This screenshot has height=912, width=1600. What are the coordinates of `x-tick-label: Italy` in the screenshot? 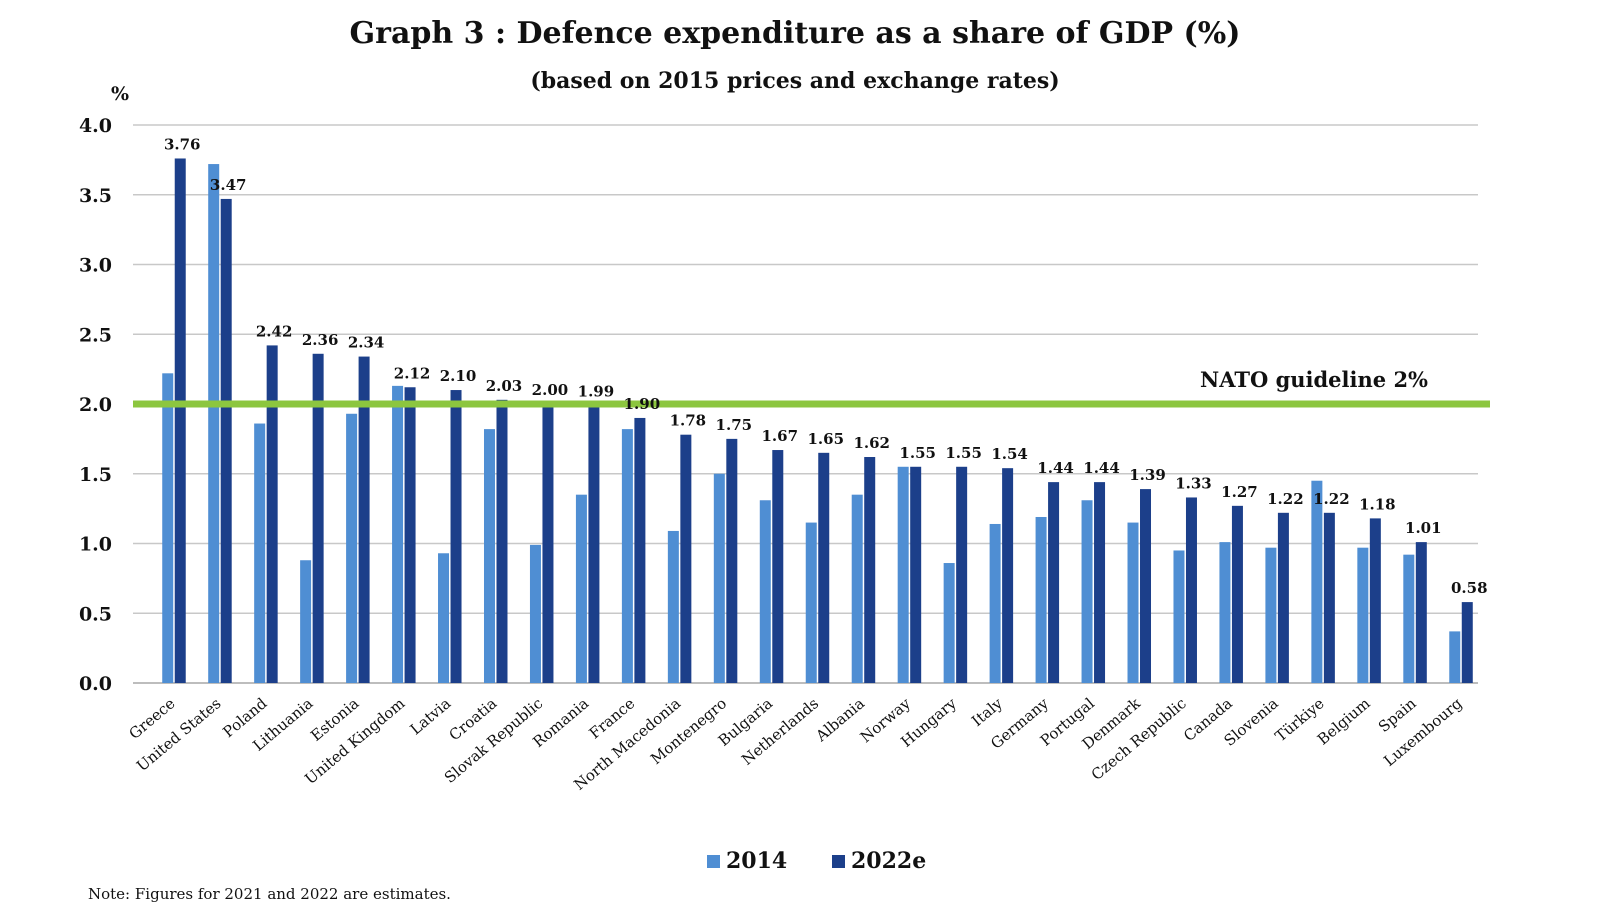 It's located at (987, 712).